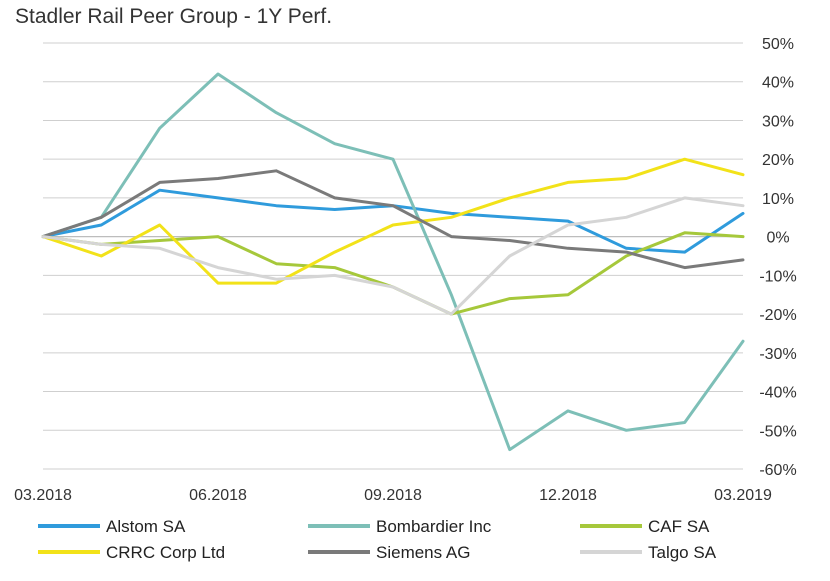 This screenshot has height=581, width=830. Describe the element at coordinates (777, 431) in the screenshot. I see `y-tick-label: -50%` at that location.